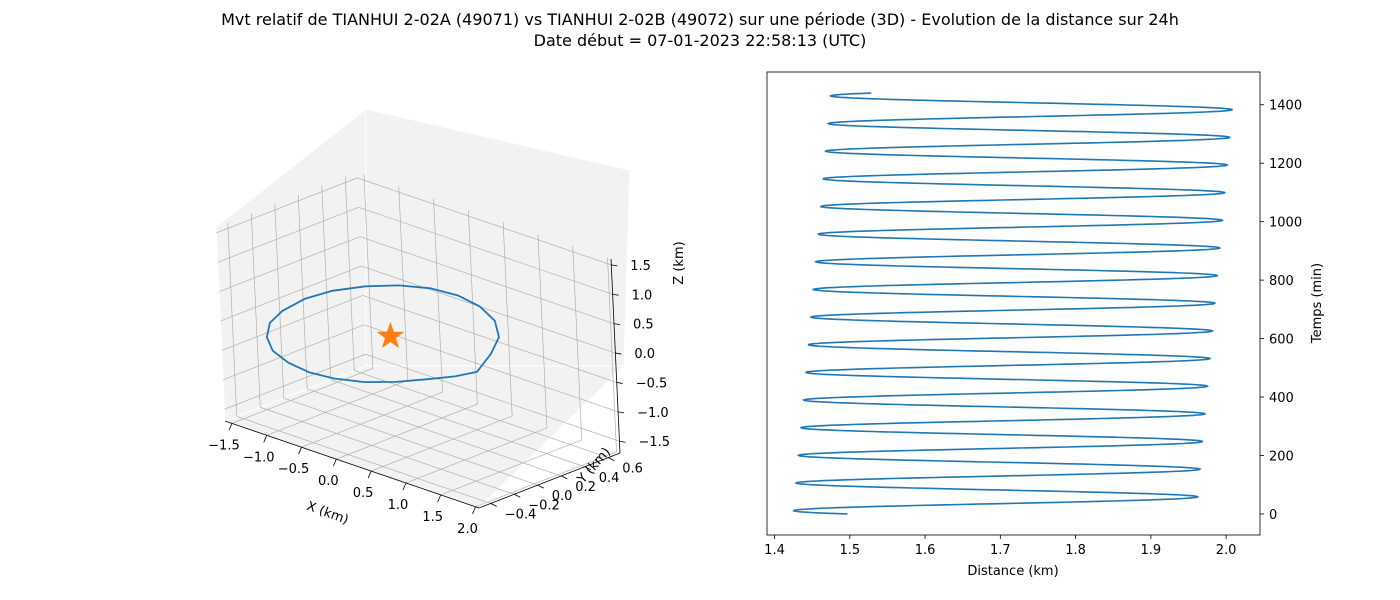  What do you see at coordinates (1151, 550) in the screenshot?
I see `x-tick-label: 1.9` at bounding box center [1151, 550].